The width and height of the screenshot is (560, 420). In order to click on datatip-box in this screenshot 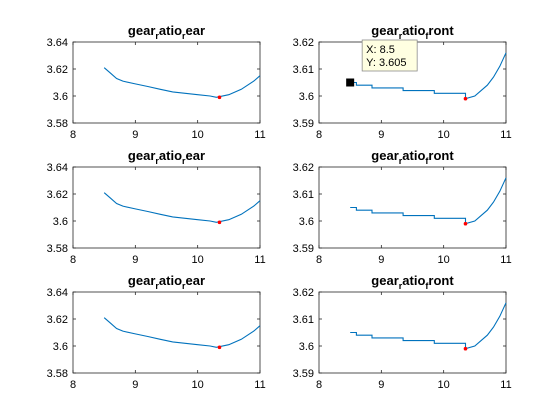, I will do `click(389, 55)`.